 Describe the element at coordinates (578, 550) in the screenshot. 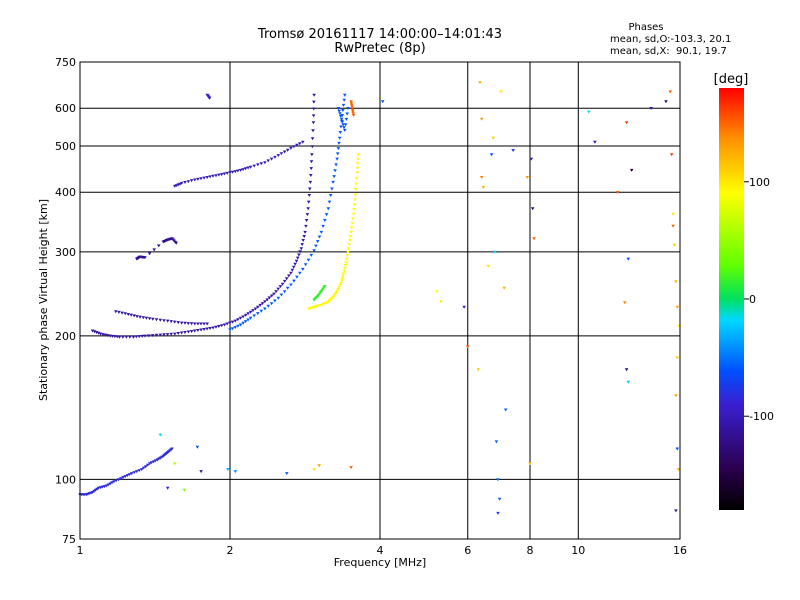

I see `x-tick-label: 10` at that location.